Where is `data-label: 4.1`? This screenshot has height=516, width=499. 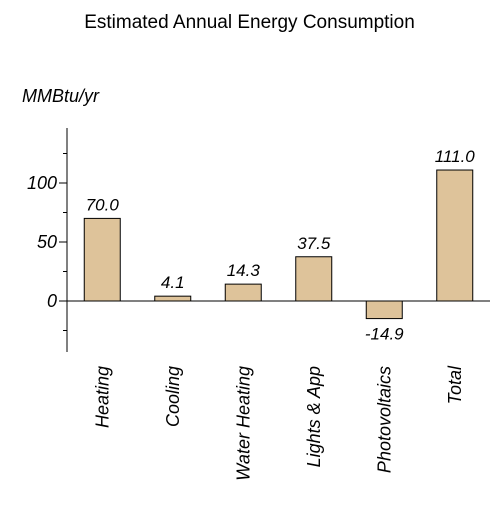
data-label: 4.1 is located at coordinates (173, 282).